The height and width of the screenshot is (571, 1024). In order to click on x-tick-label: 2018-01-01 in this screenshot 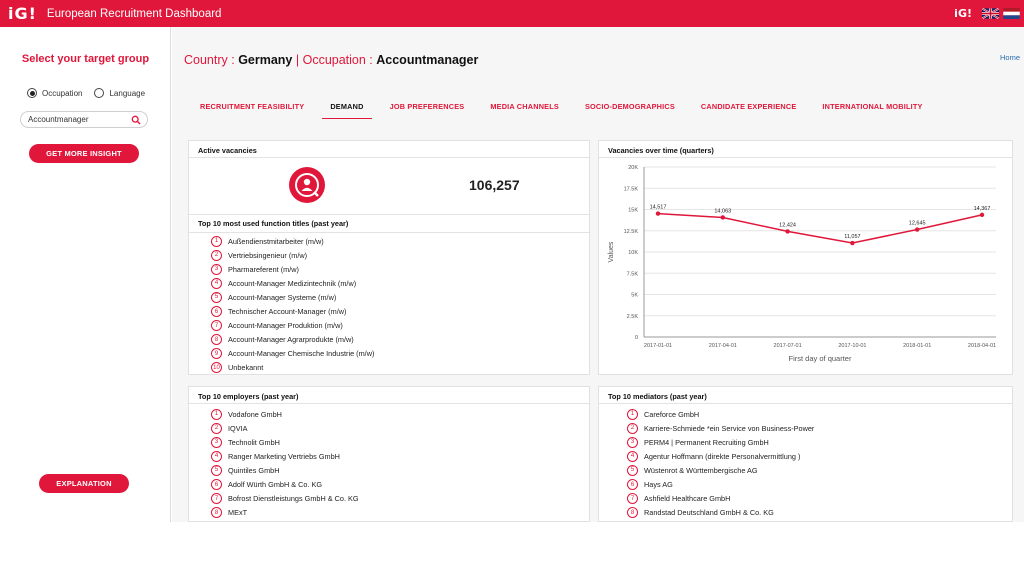, I will do `click(917, 346)`.